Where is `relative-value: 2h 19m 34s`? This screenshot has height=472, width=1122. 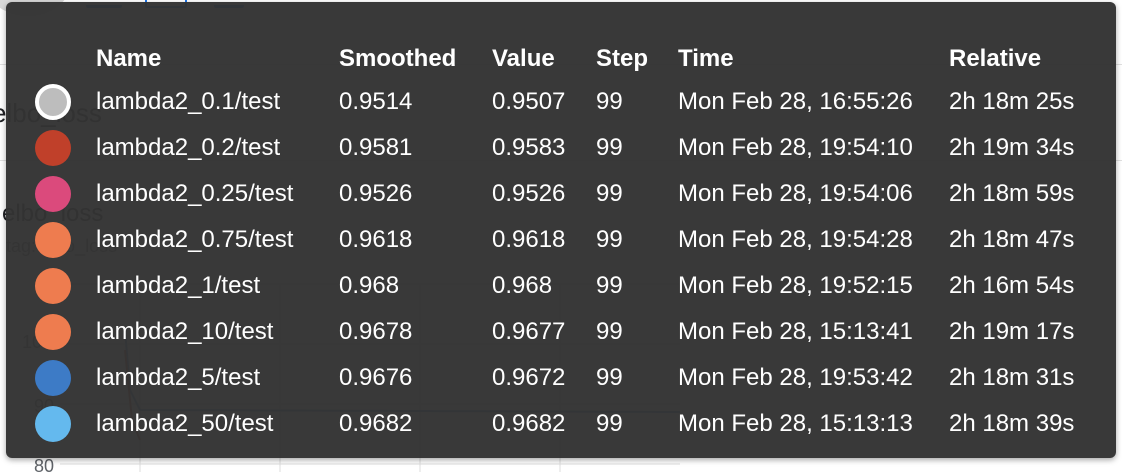
relative-value: 2h 19m 34s is located at coordinates (1012, 147).